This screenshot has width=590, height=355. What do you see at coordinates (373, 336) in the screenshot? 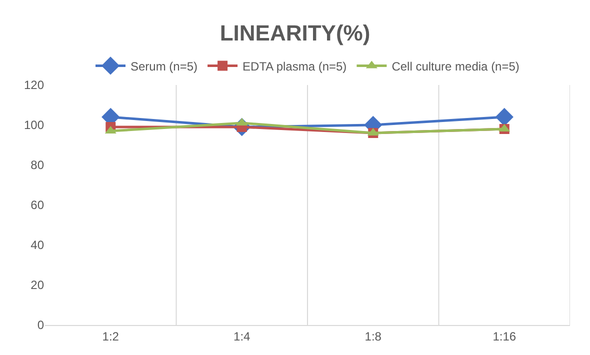
I see `x-tick-label: 1:8` at bounding box center [373, 336].